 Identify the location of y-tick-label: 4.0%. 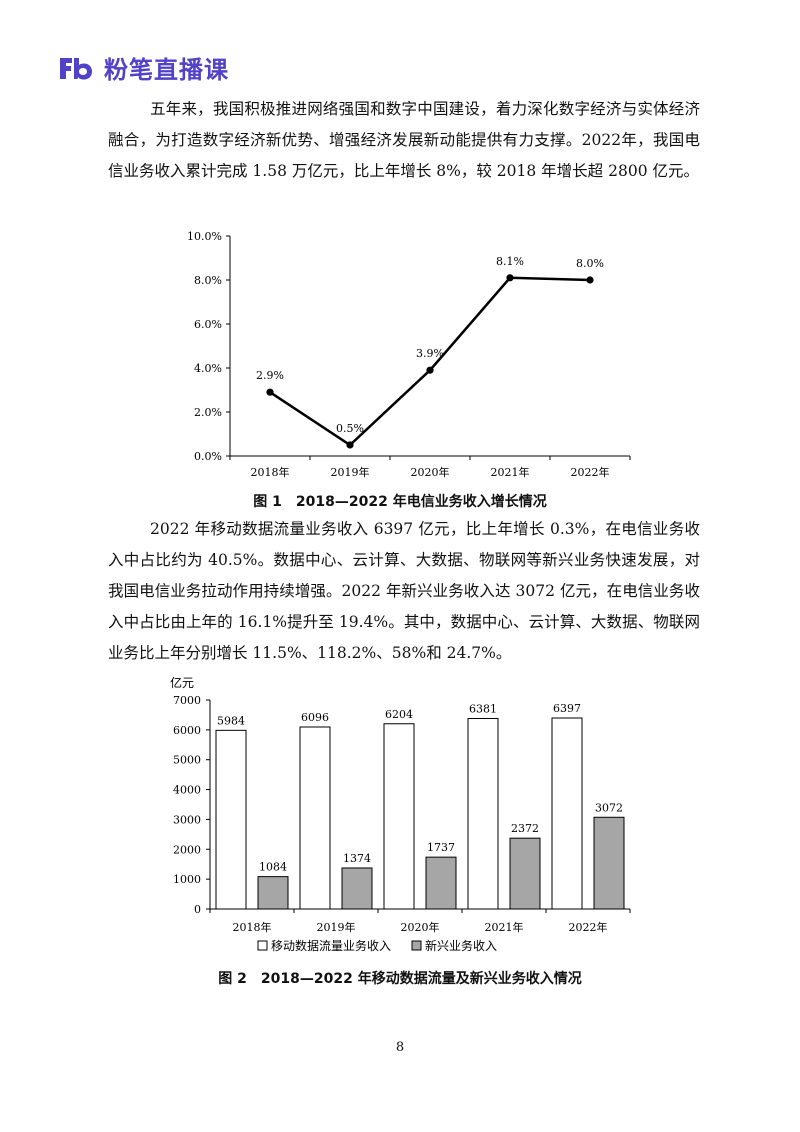
(208, 368).